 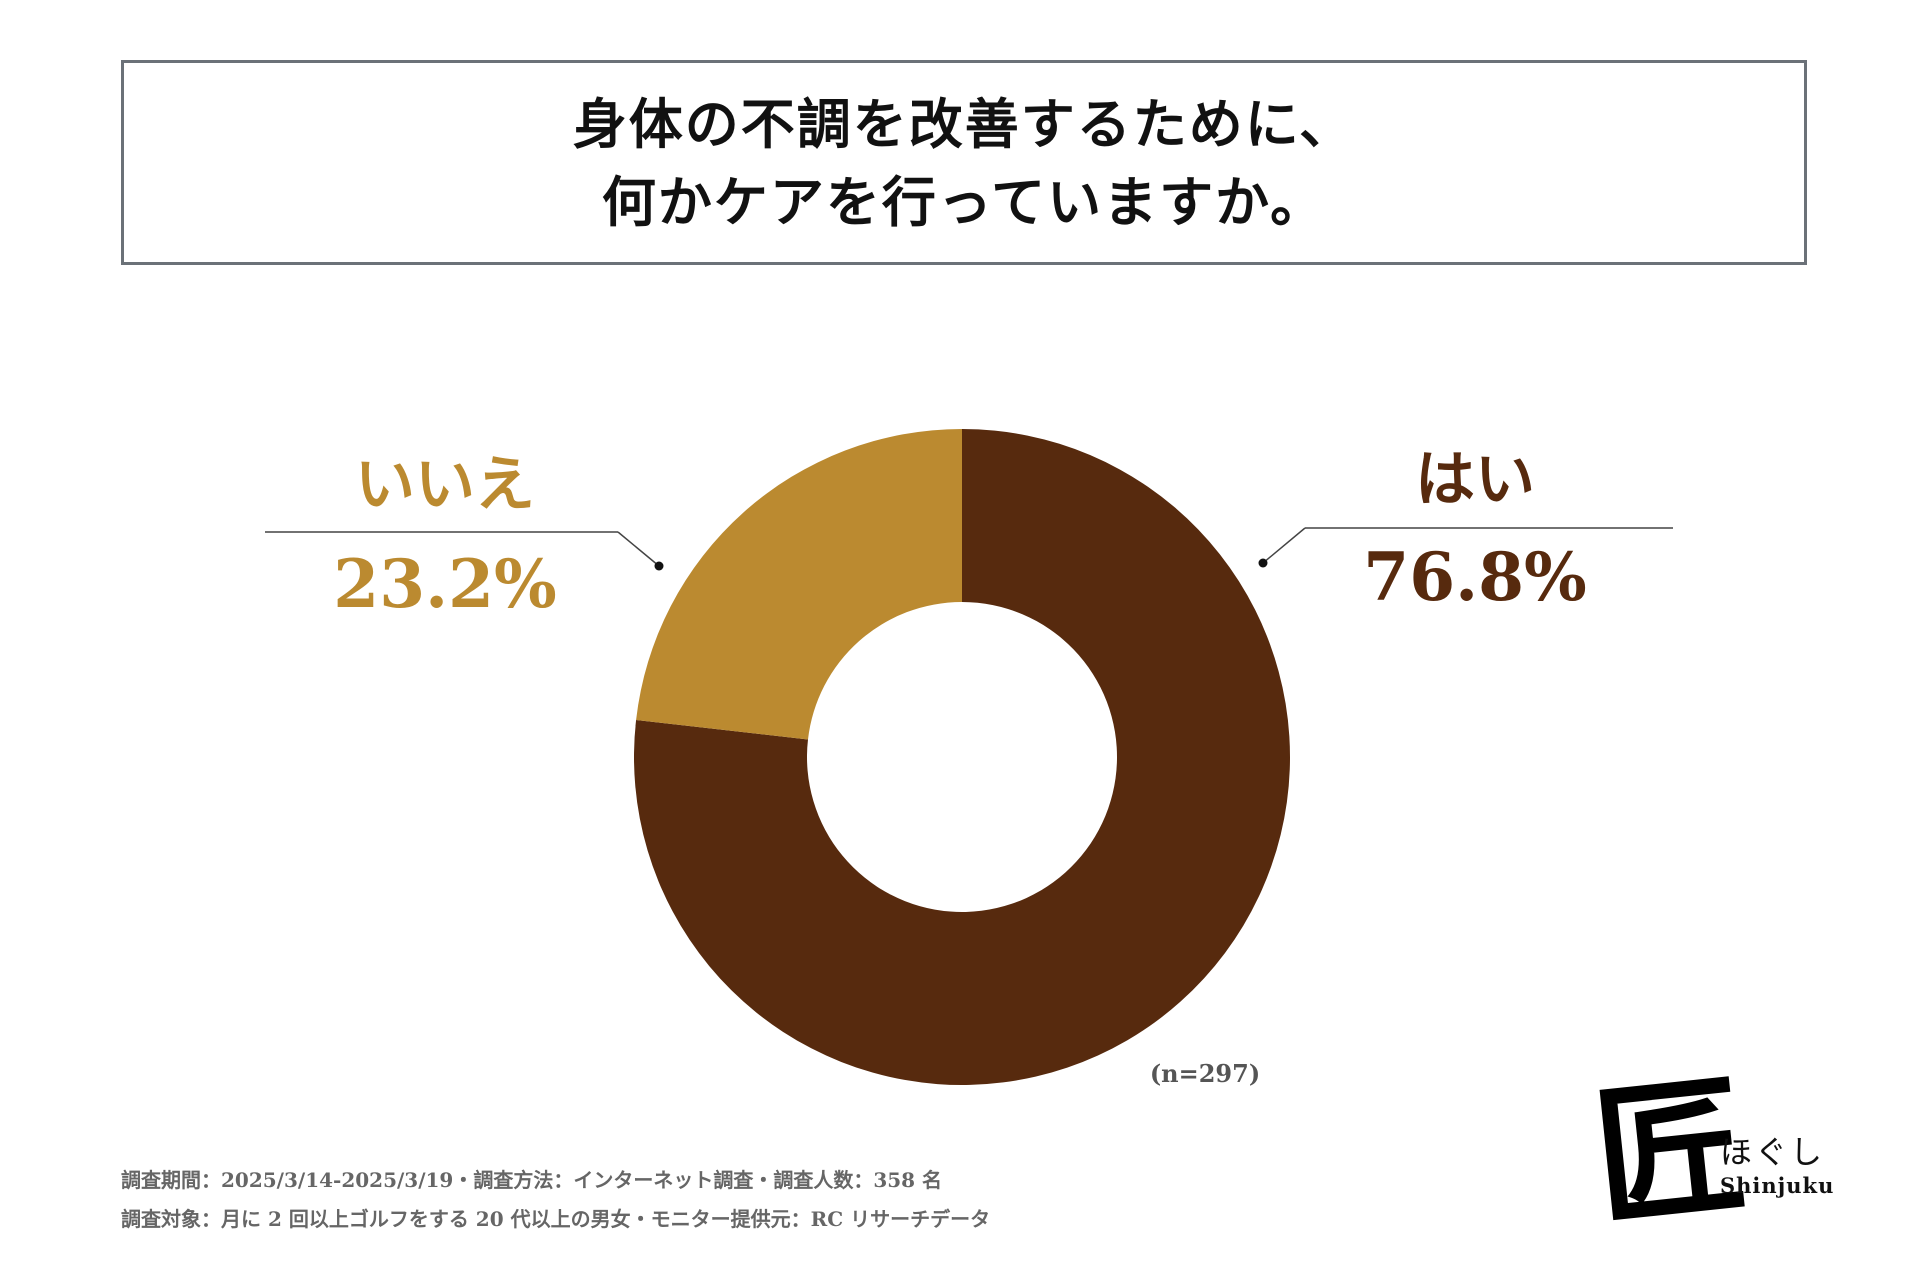 What do you see at coordinates (964, 162) in the screenshot?
I see `title-box: 身体の不調を改善するために、 何かケアを行っていますか。` at bounding box center [964, 162].